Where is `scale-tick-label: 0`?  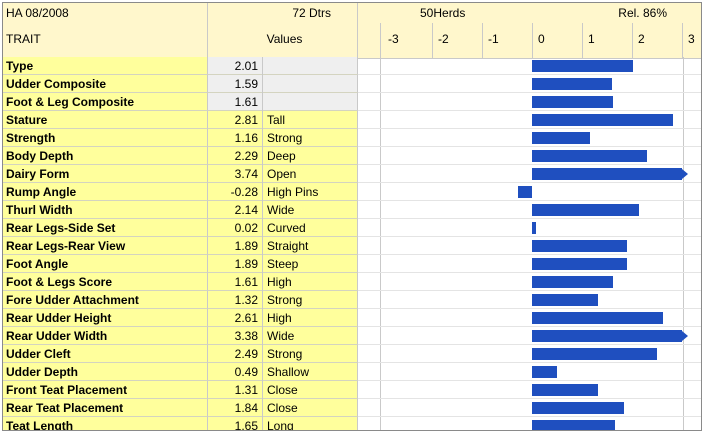
scale-tick-label: 0 is located at coordinates (541, 39).